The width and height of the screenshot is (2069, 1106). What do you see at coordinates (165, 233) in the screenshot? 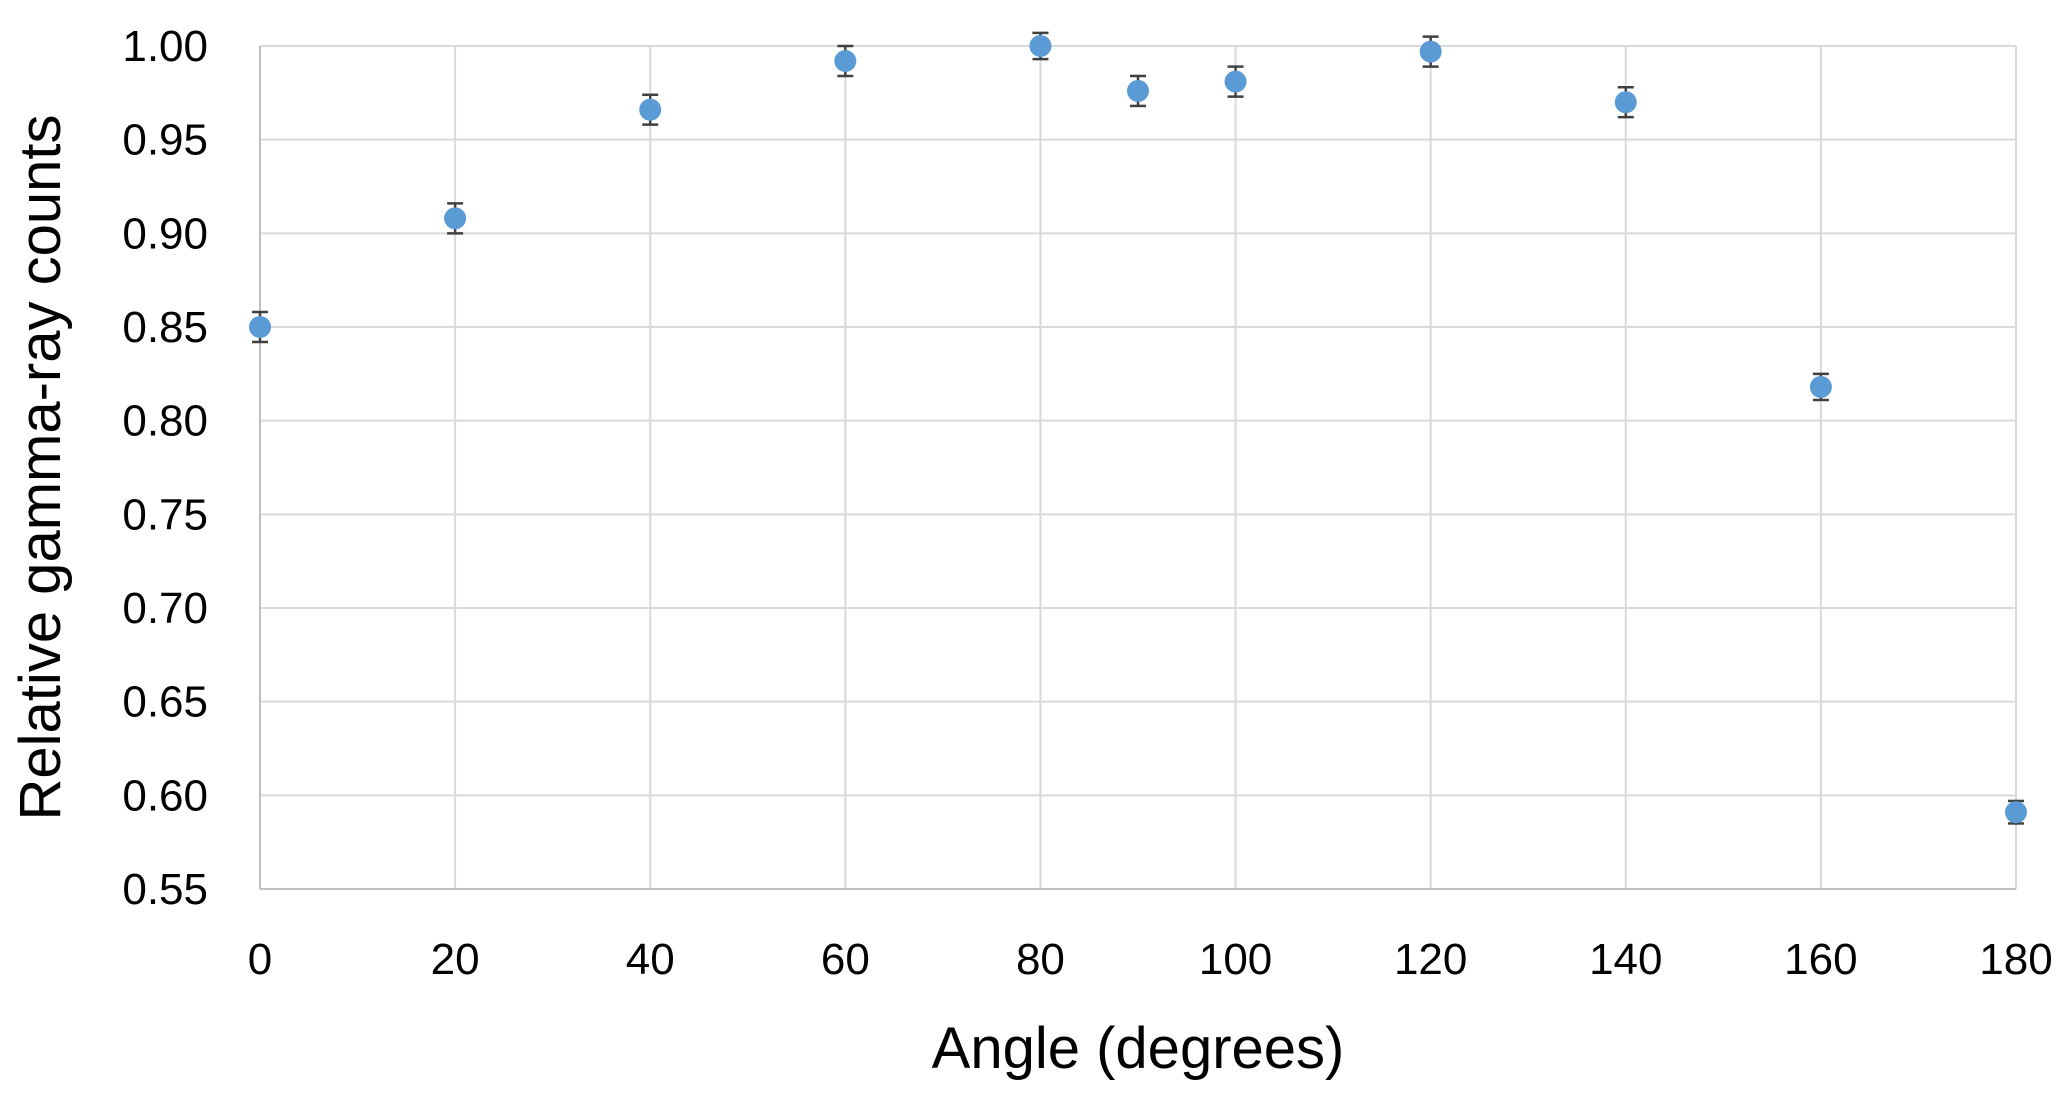
I see `y-tick-label: 0.90` at bounding box center [165, 233].